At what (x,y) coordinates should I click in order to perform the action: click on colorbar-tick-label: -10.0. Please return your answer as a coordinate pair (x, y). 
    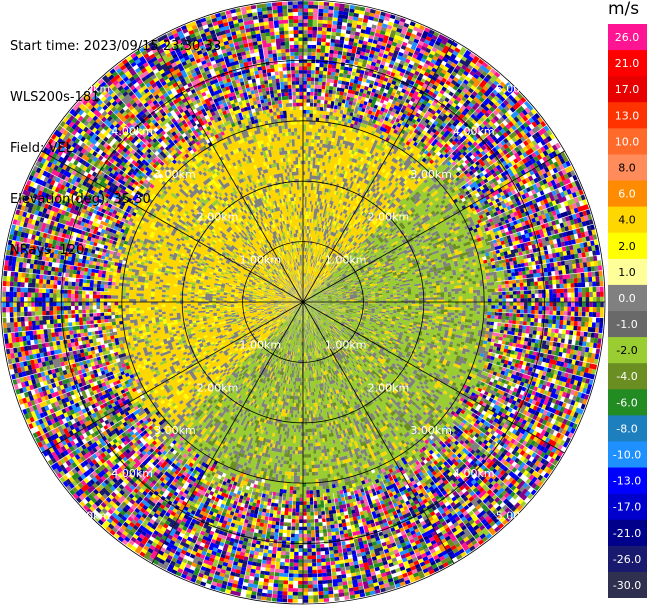
    Looking at the image, I should click on (627, 455).